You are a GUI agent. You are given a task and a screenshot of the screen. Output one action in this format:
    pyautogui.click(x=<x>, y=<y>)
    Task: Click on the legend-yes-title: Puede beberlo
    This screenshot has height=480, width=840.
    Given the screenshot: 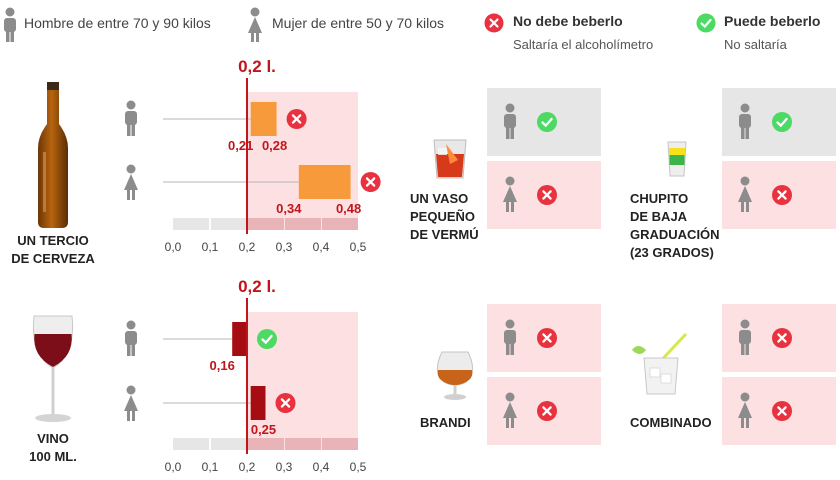 What is the action you would take?
    pyautogui.click(x=772, y=21)
    